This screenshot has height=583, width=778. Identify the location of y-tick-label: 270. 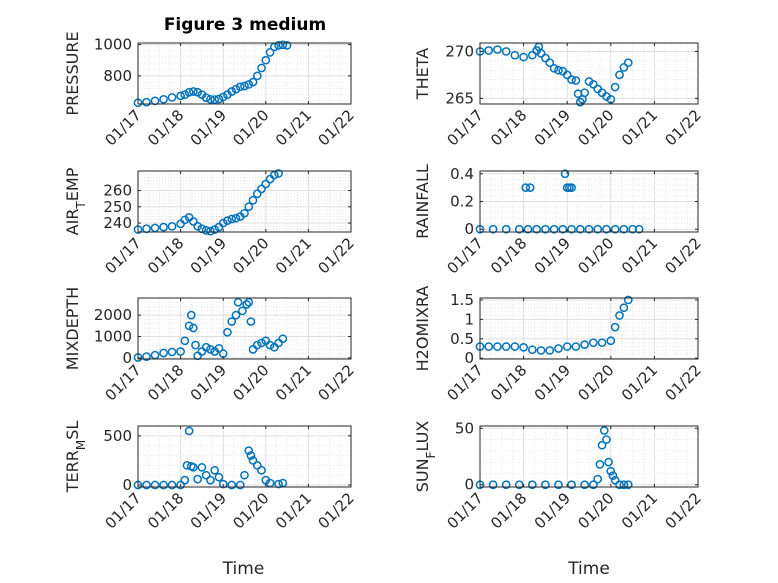
(459, 51).